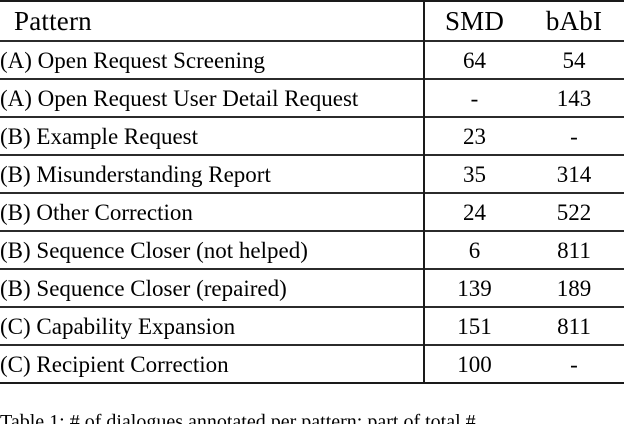 This screenshot has height=424, width=624. I want to click on table-row: (B) Misunderstanding Report 35 314, so click(312, 173).